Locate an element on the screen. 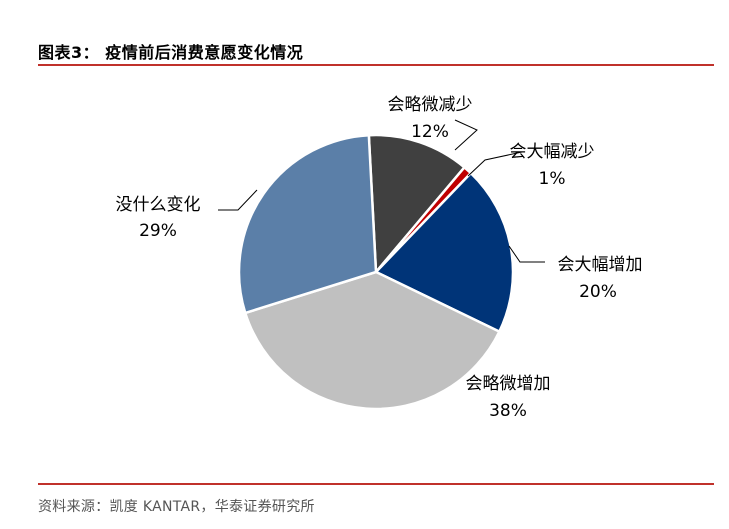 This screenshot has width=729, height=529. slice-name-label-3: 会大幅增加 is located at coordinates (600, 265).